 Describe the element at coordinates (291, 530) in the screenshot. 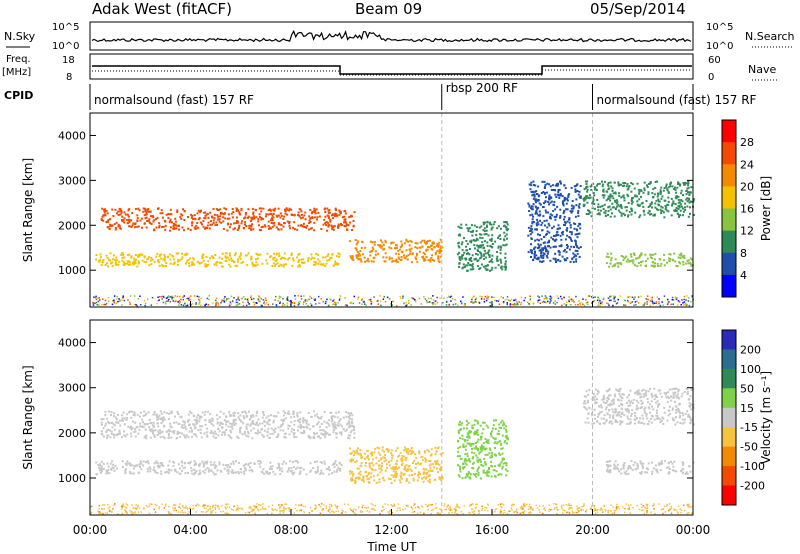

I see `x-tick-label: 08:00` at that location.